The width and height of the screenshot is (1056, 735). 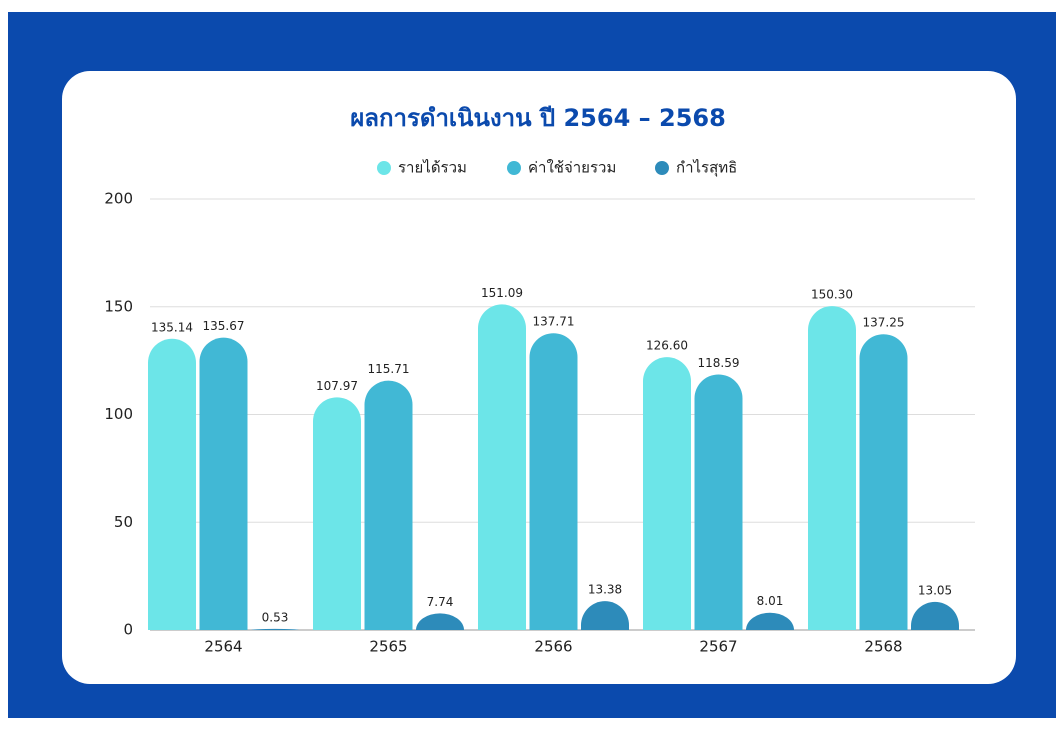 I want to click on value-label: 151.09, so click(x=502, y=293).